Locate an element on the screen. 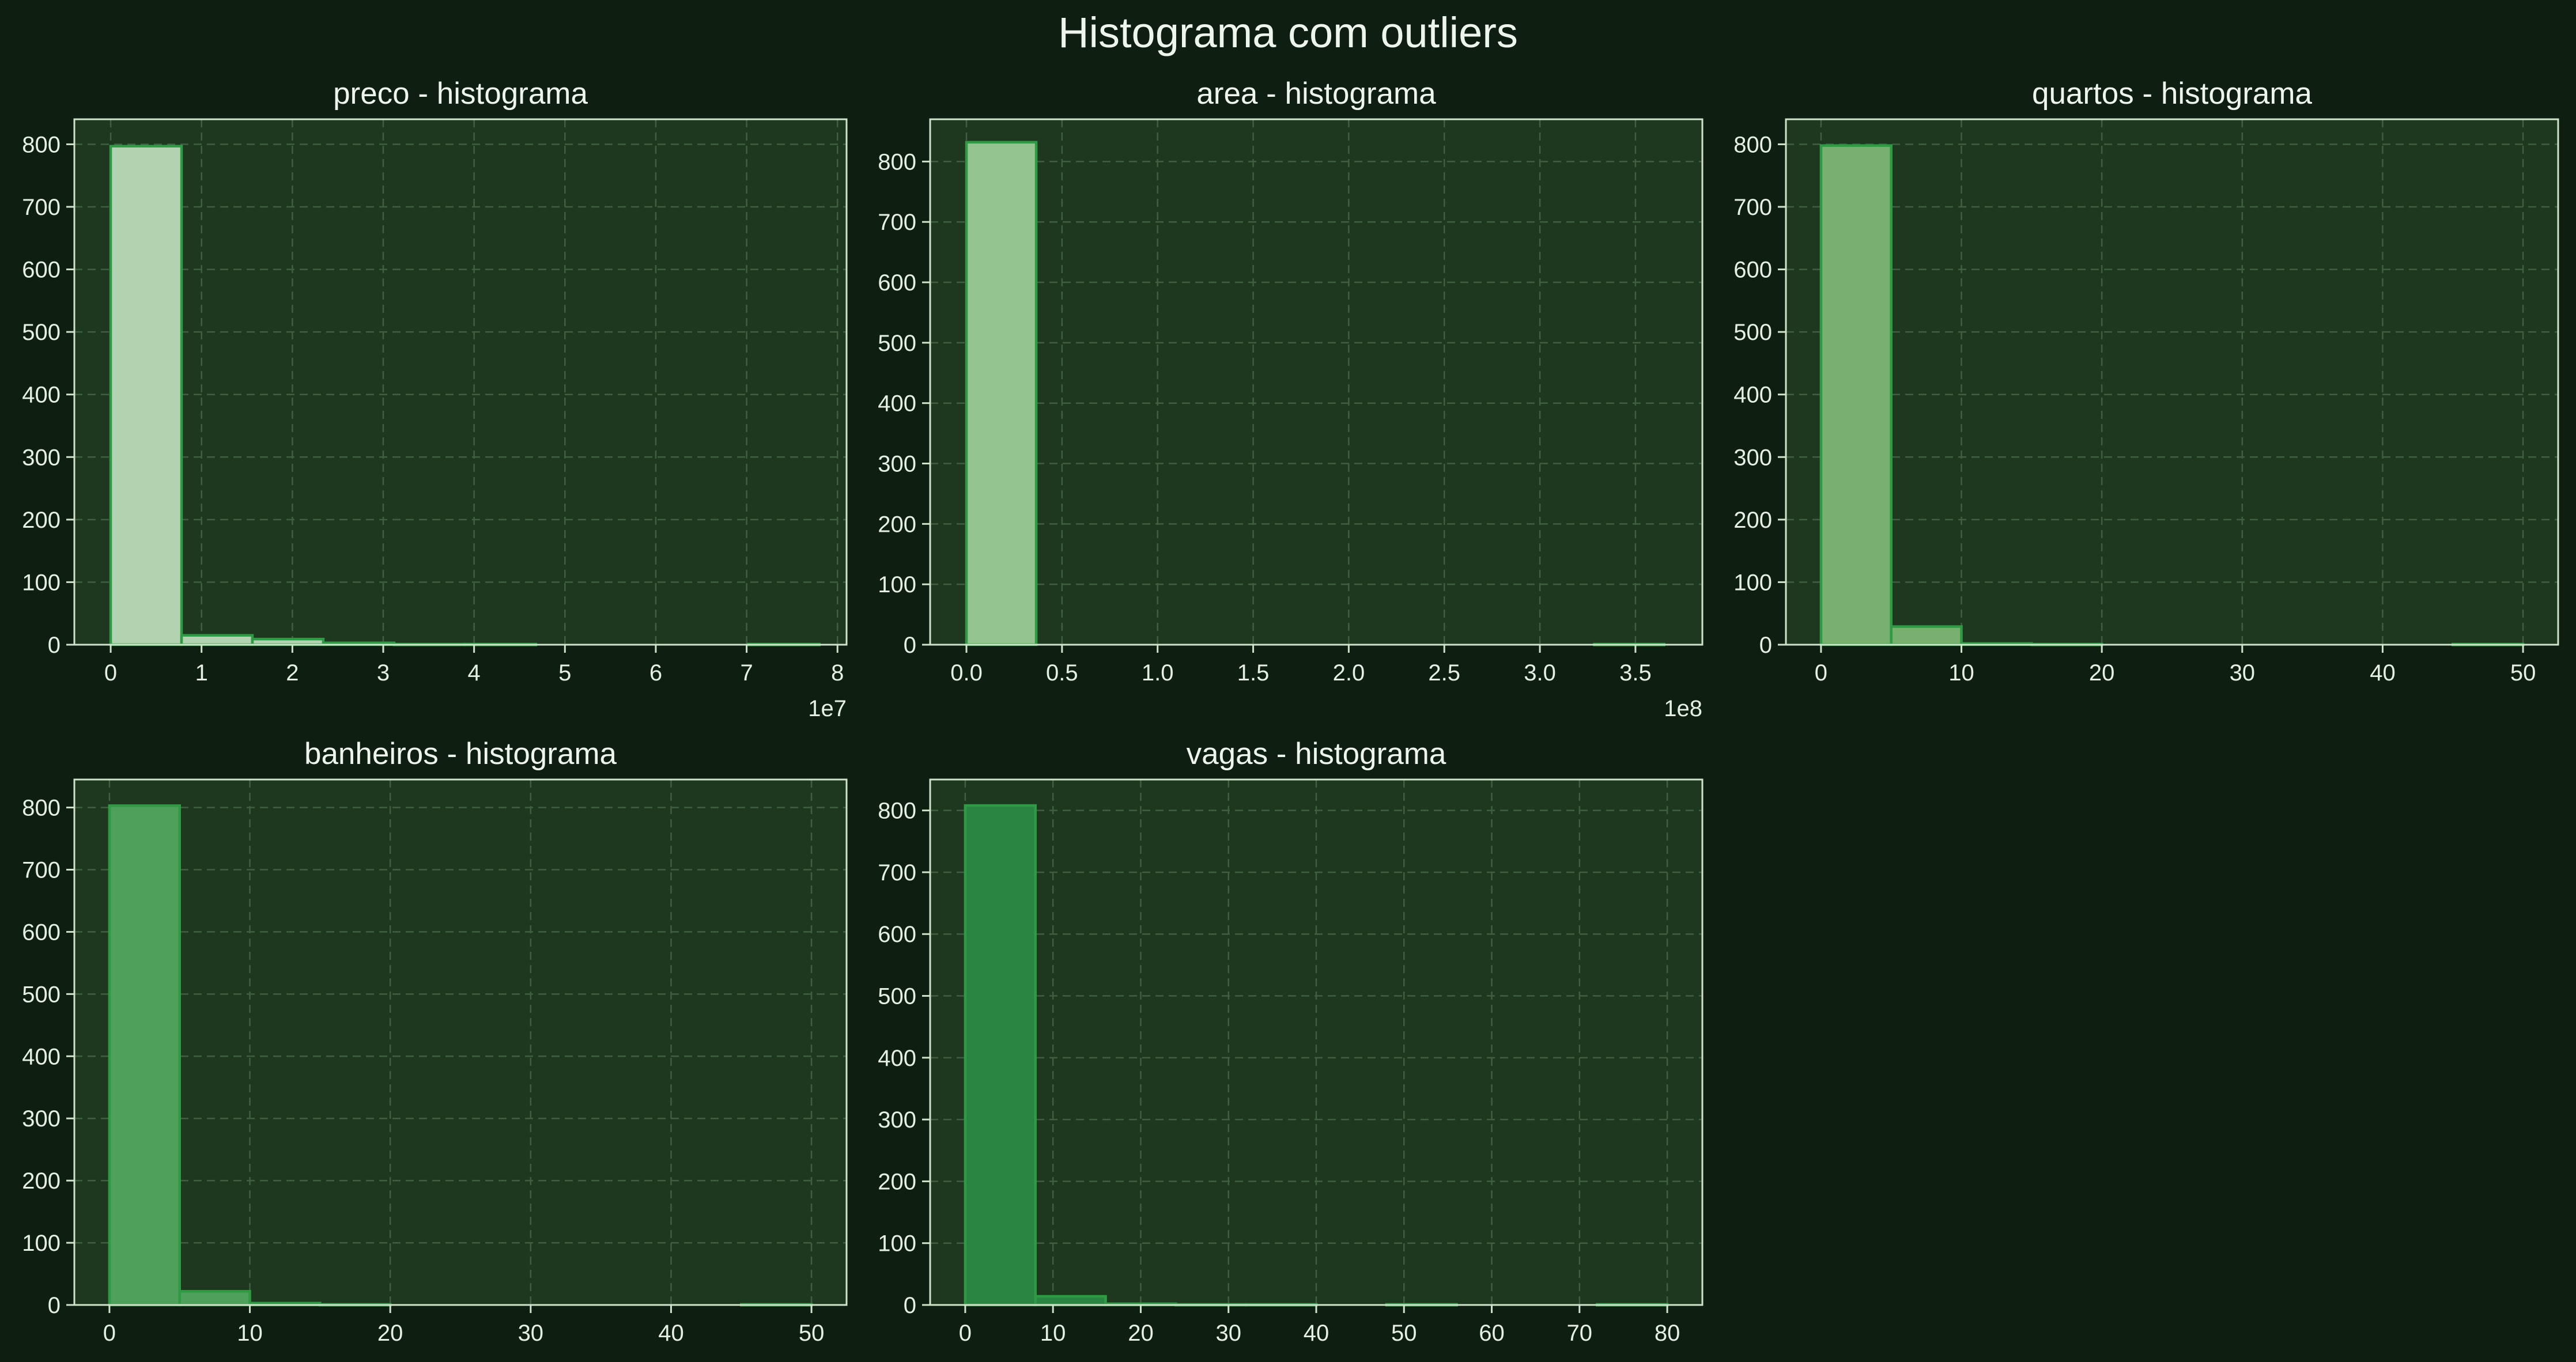 The image size is (2576, 1362). x-tick-label: 5 is located at coordinates (564, 673).